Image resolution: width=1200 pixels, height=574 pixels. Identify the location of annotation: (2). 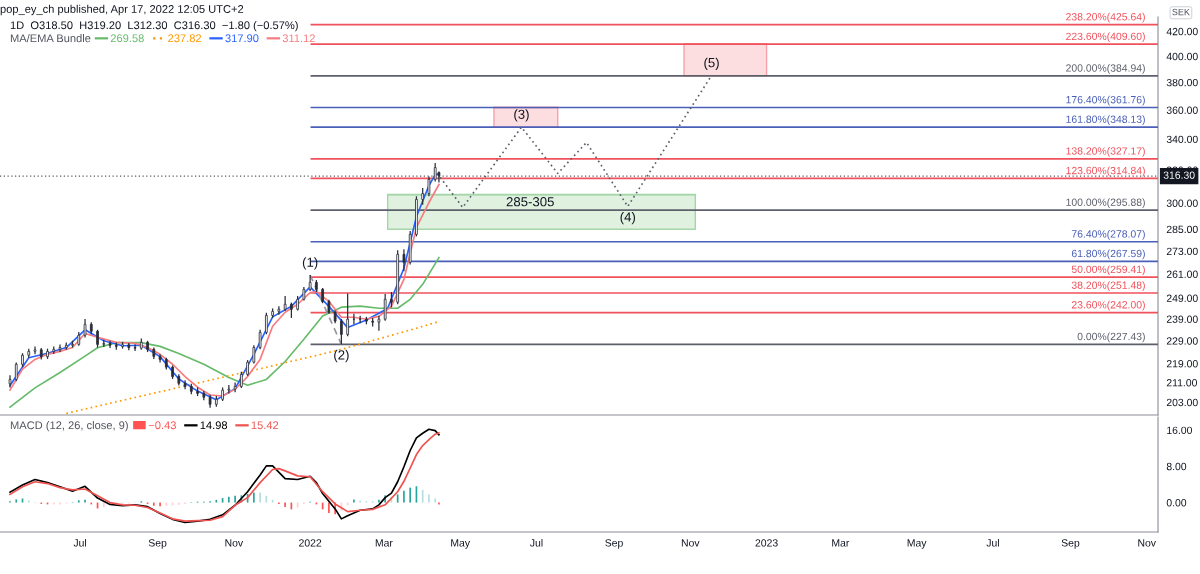
(341, 356).